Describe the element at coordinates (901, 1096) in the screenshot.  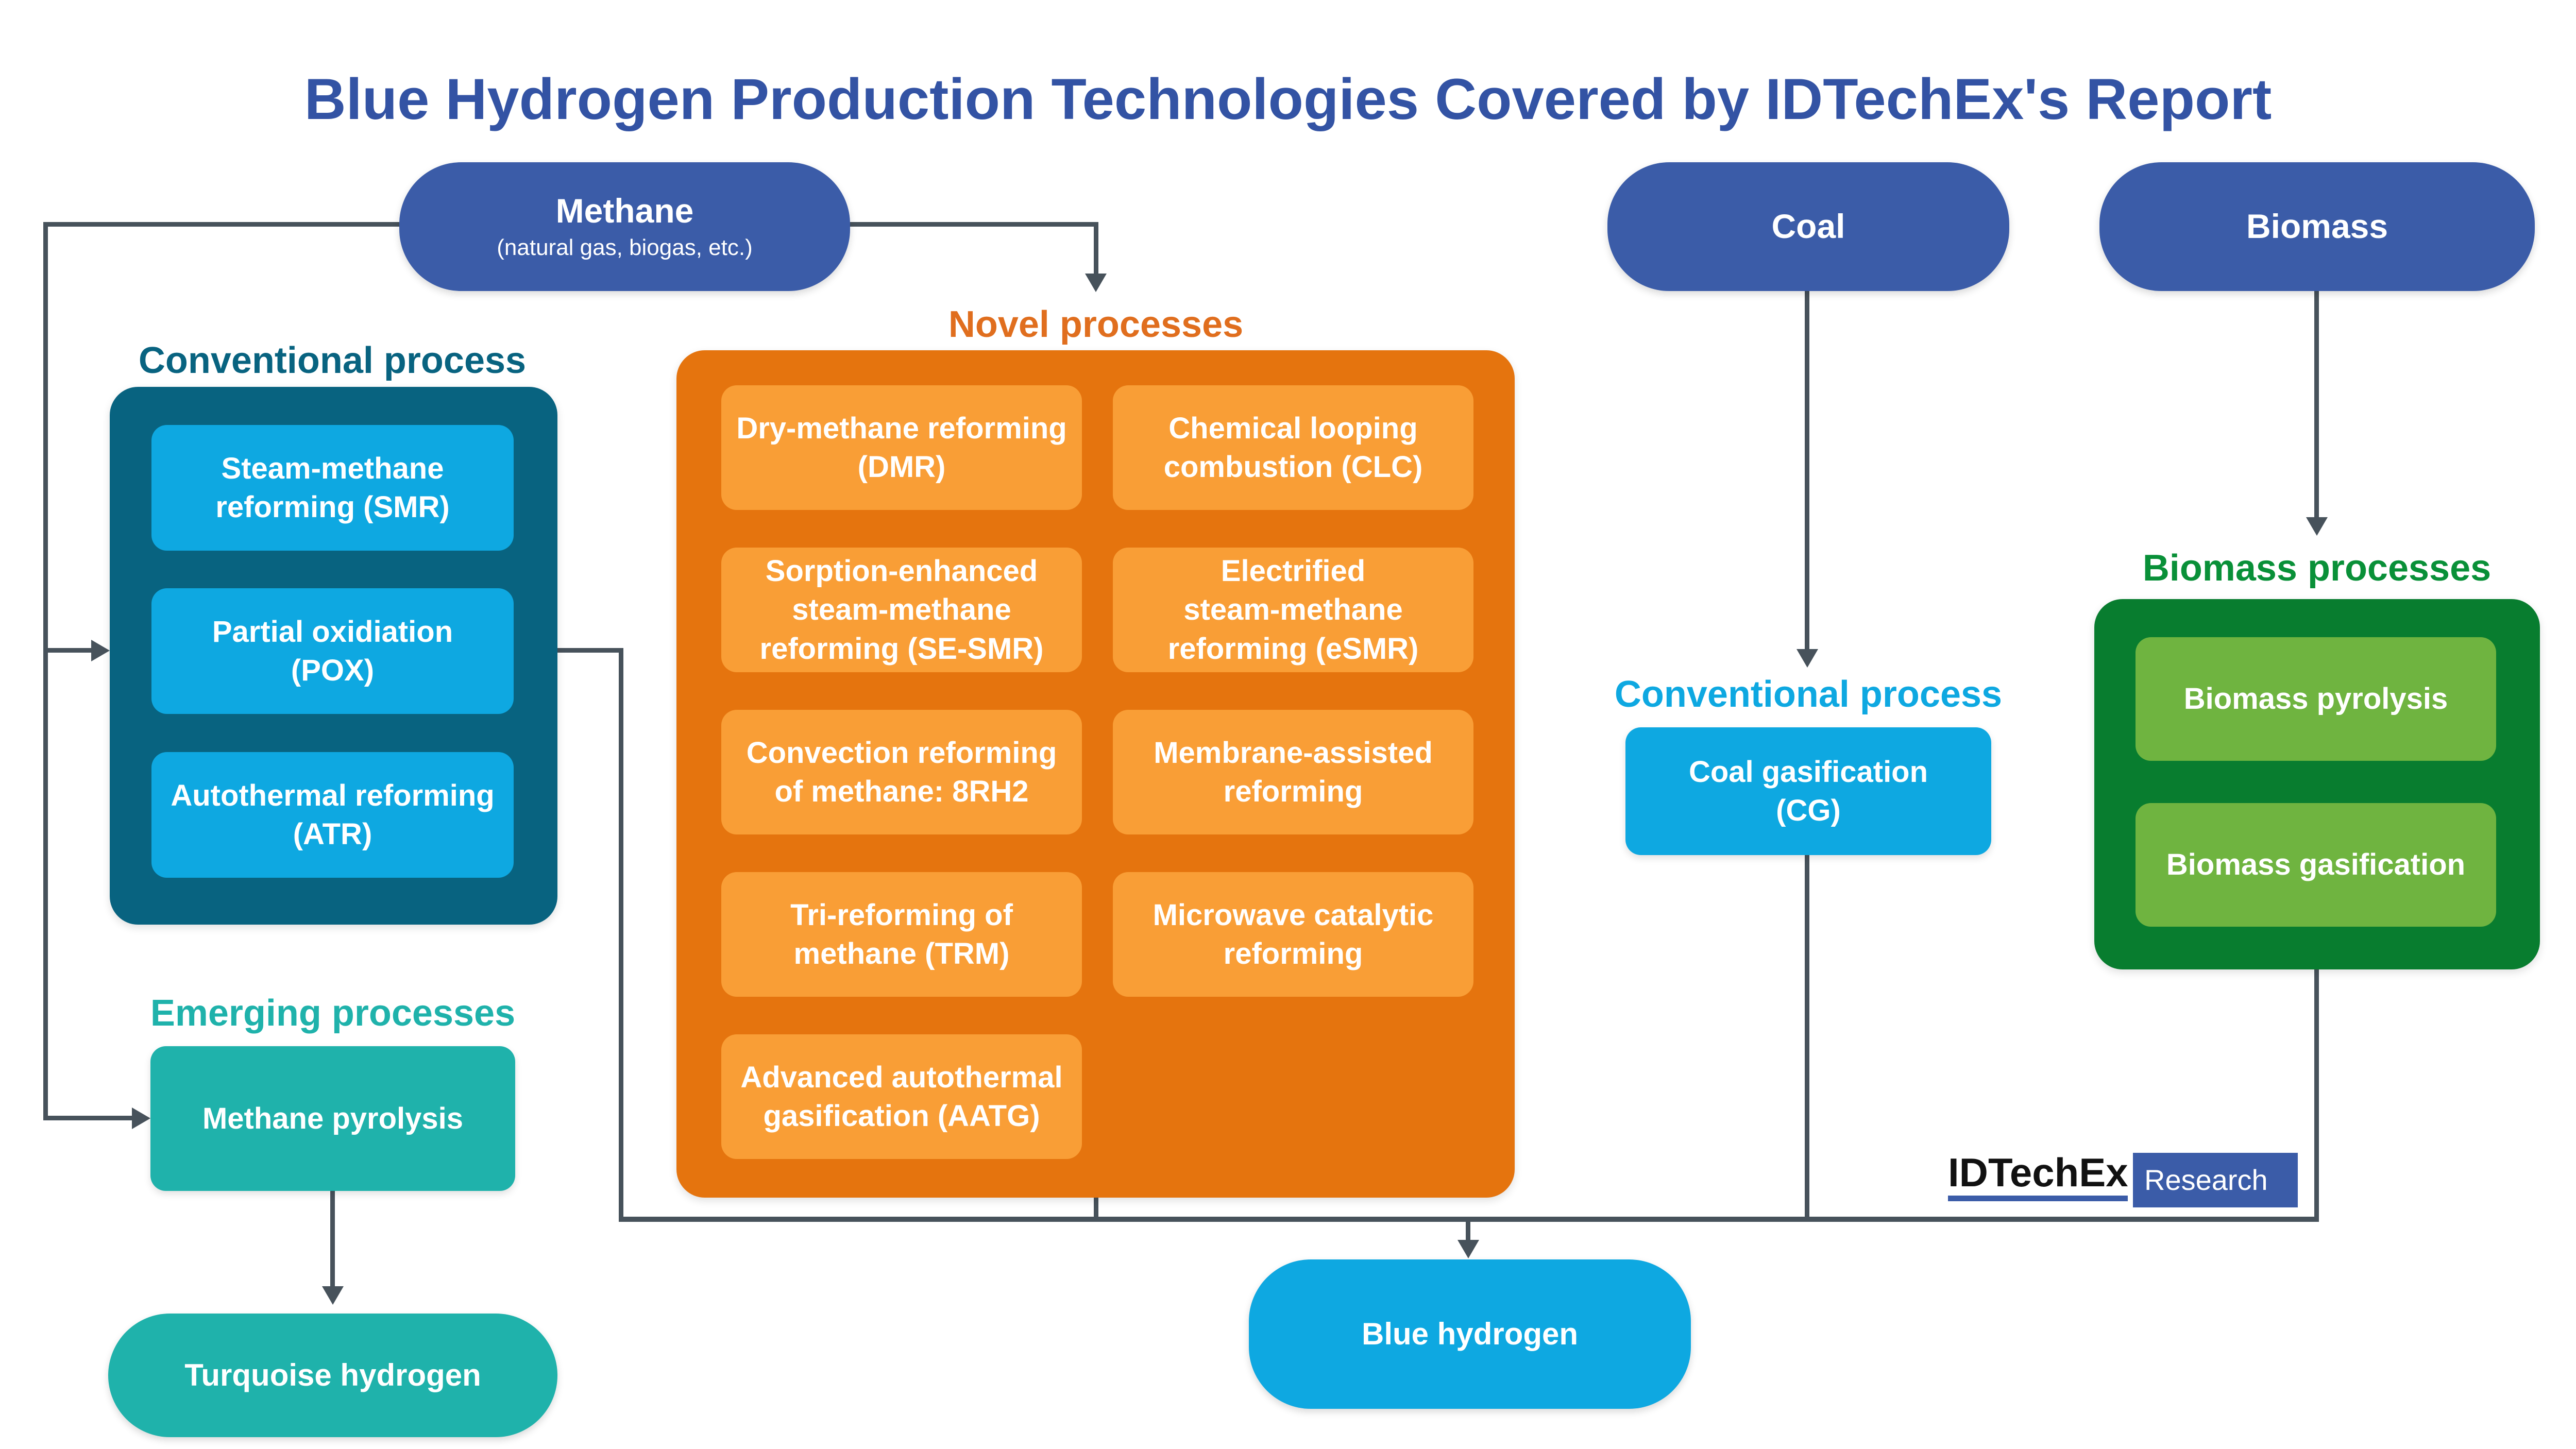
I see `process-box-aatg: Advanced autothermal gasification (AATG)` at that location.